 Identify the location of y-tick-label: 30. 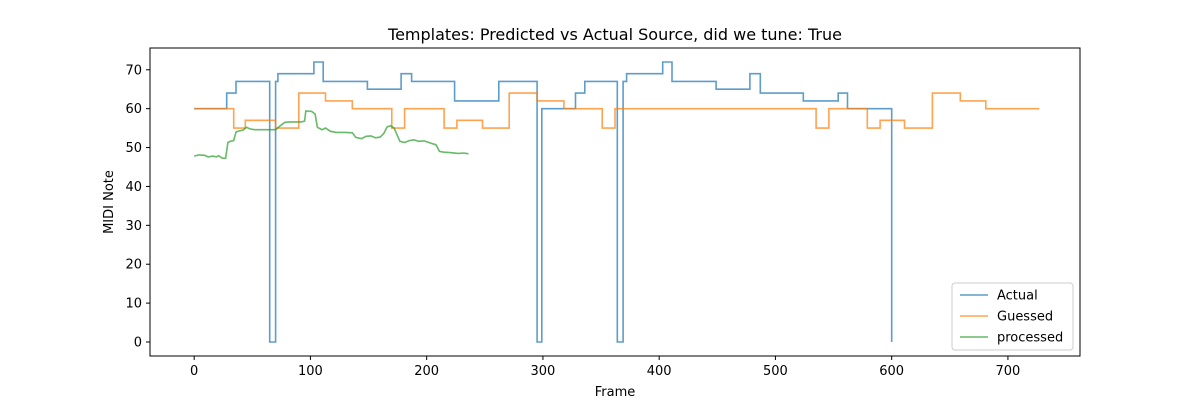
(133, 226).